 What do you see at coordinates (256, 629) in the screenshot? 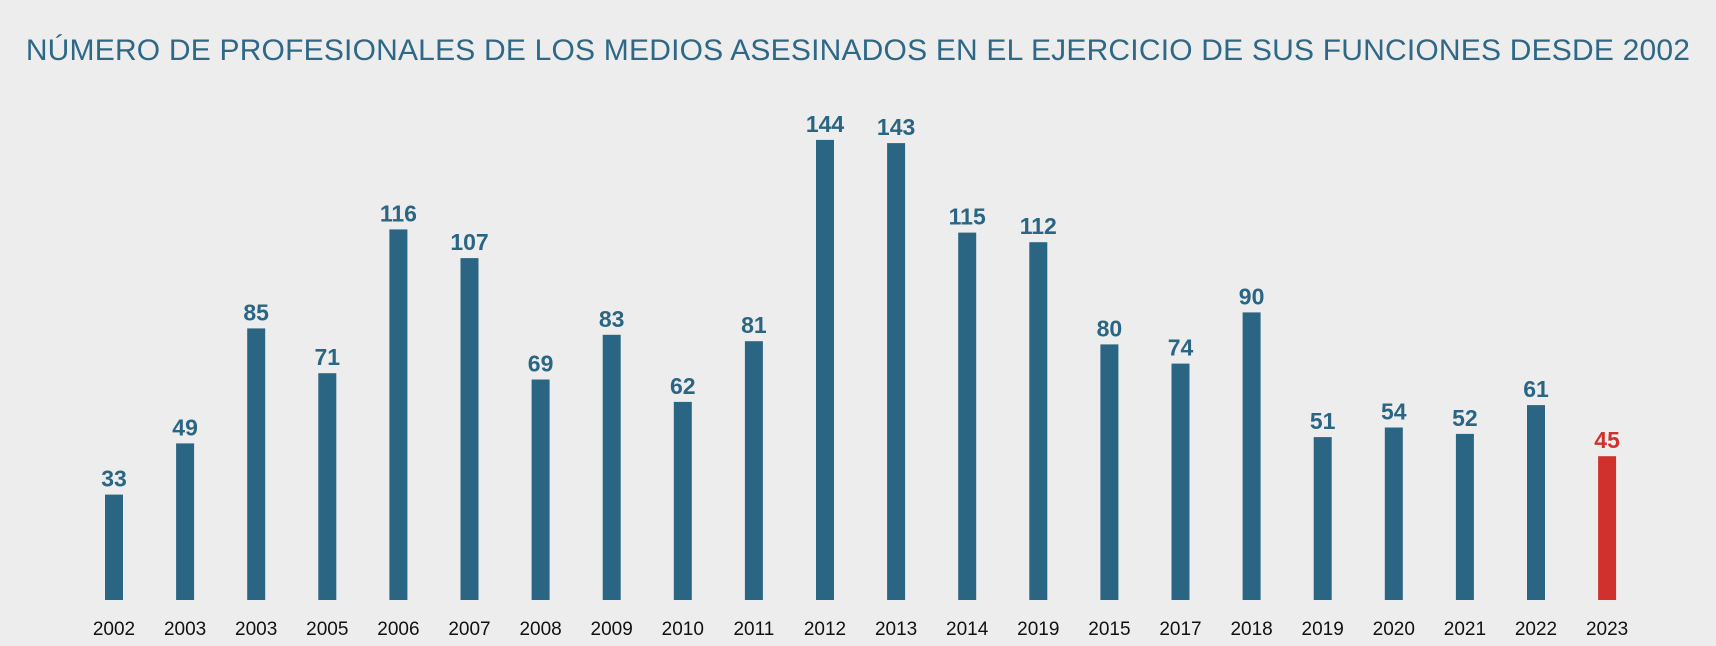
I see `x-tick-label-2: 2003` at bounding box center [256, 629].